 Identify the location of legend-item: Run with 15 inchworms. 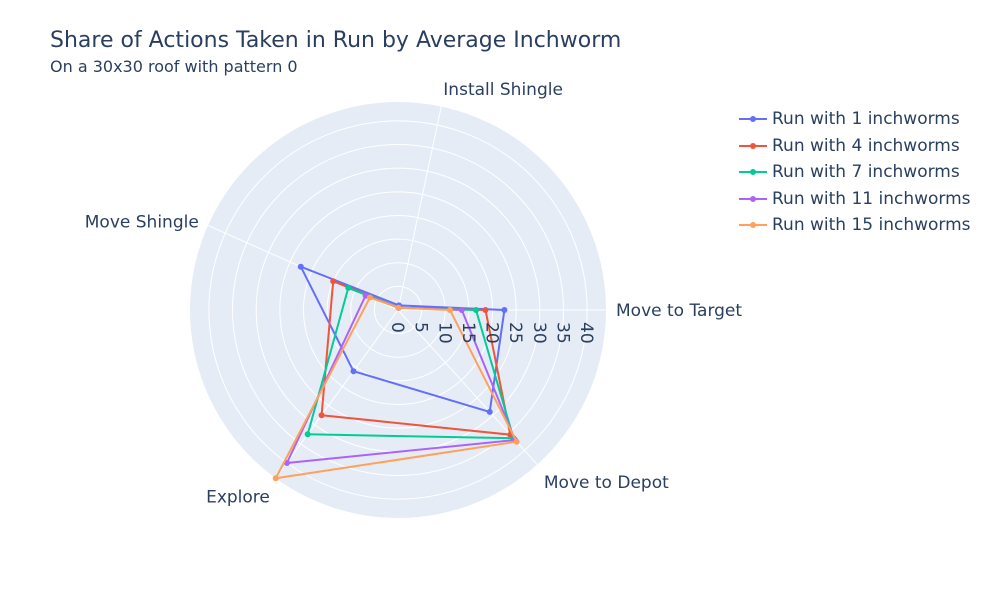
(854, 225).